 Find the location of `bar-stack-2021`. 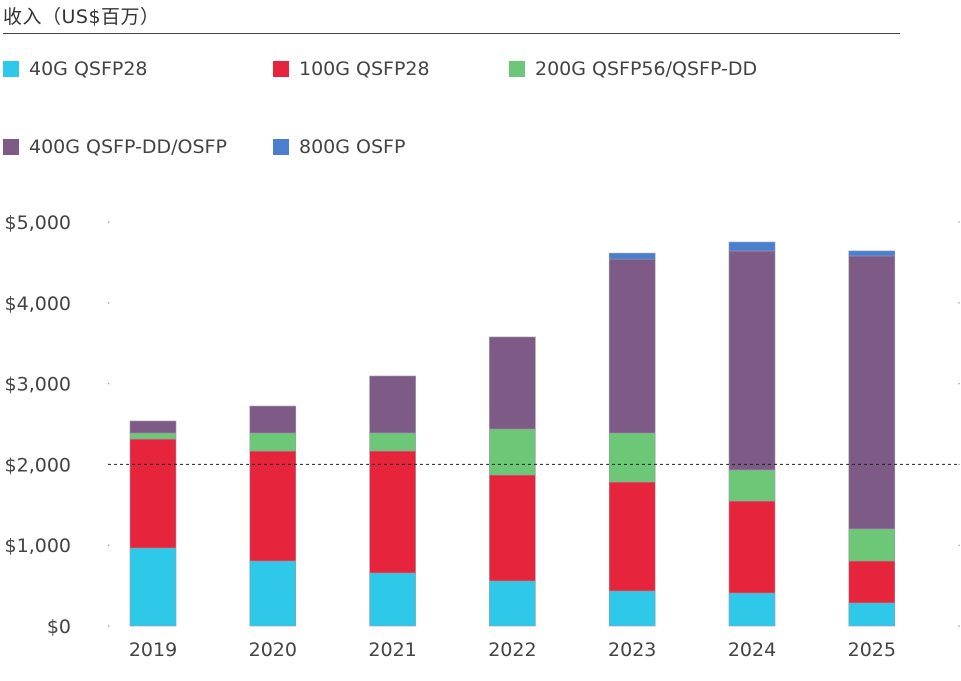

bar-stack-2021 is located at coordinates (392, 501).